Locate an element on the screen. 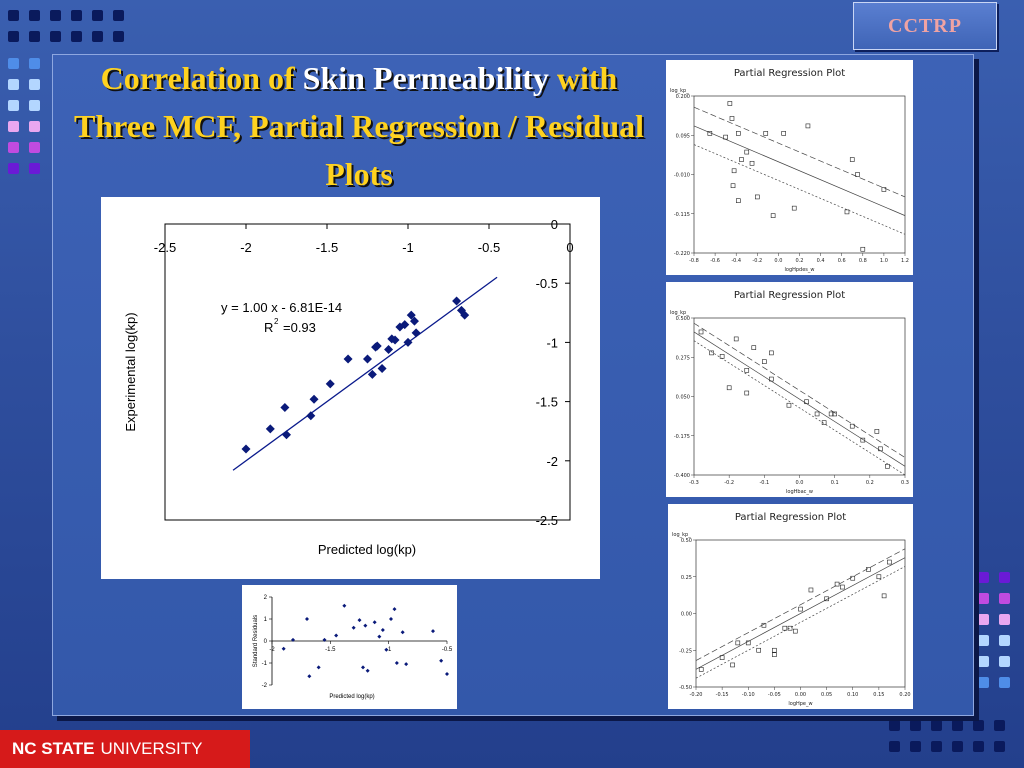 This screenshot has height=768, width=1024. partial-y-tick-label: 0.500 is located at coordinates (683, 319).